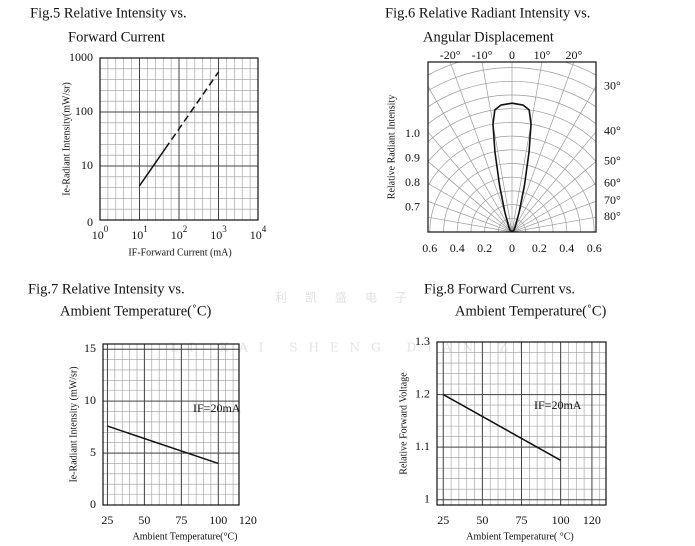 This screenshot has height=546, width=695. What do you see at coordinates (116, 37) in the screenshot?
I see `chart-title: Forward Current` at bounding box center [116, 37].